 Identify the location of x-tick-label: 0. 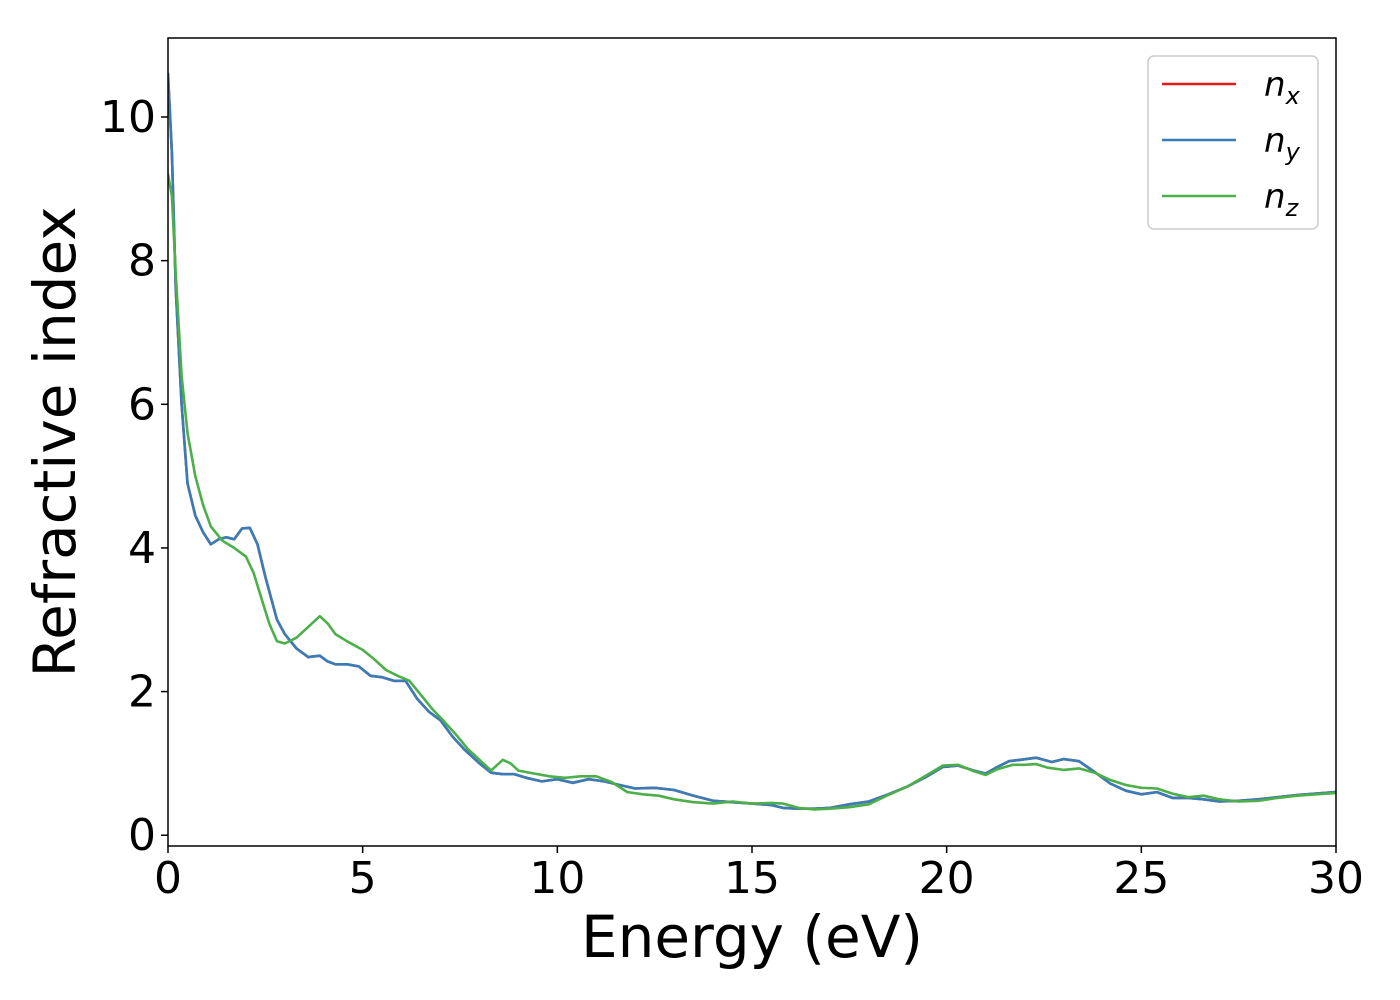
(168, 878).